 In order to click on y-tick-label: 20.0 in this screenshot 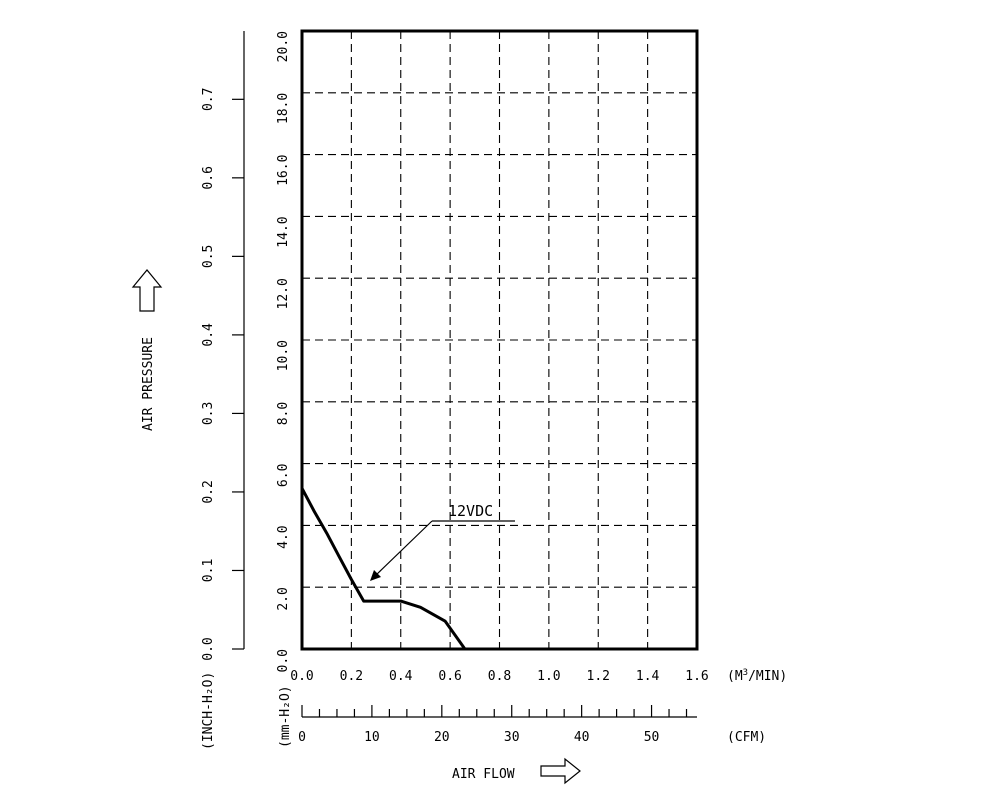, I will do `click(283, 46)`.